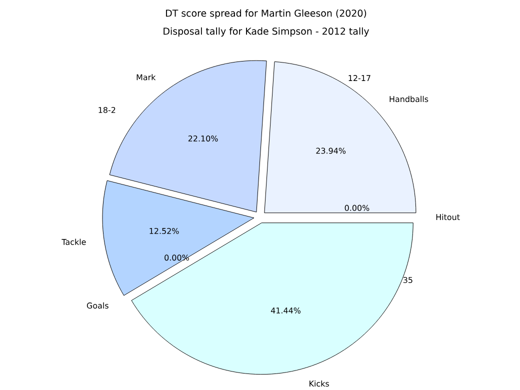 Image resolution: width=520 pixels, height=390 pixels. Describe the element at coordinates (266, 14) in the screenshot. I see `text: DT score spread for Martin Gleeson (2020)` at that location.